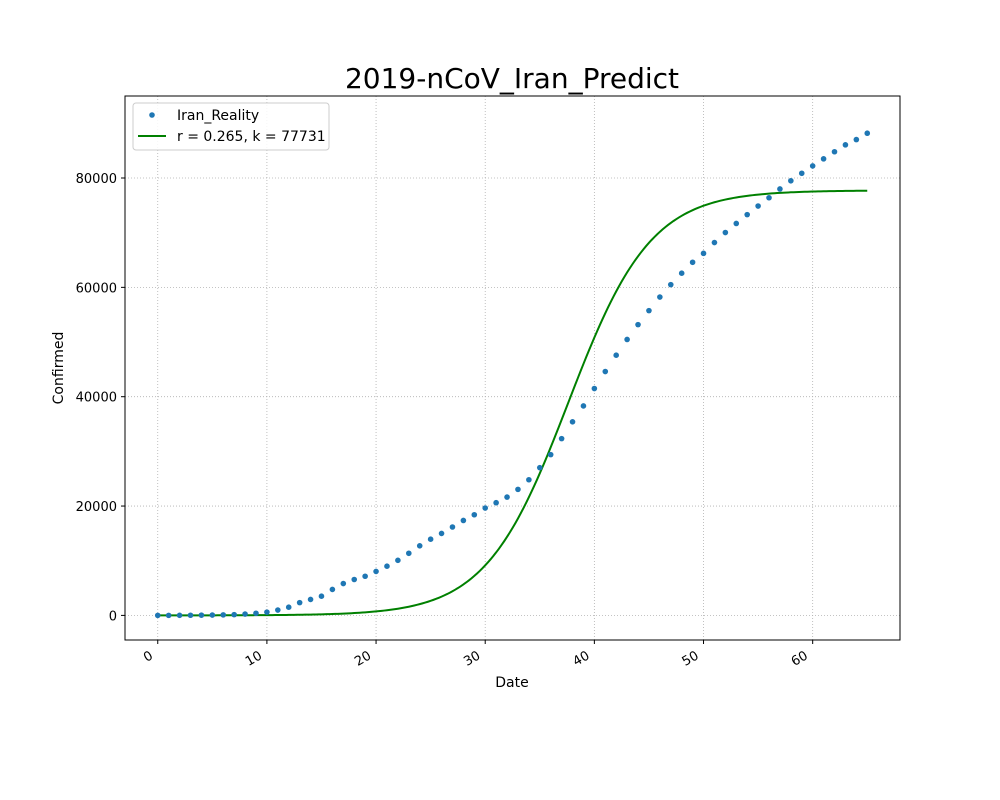 The height and width of the screenshot is (800, 1000). I want to click on x-tick-label: 50, so click(691, 658).